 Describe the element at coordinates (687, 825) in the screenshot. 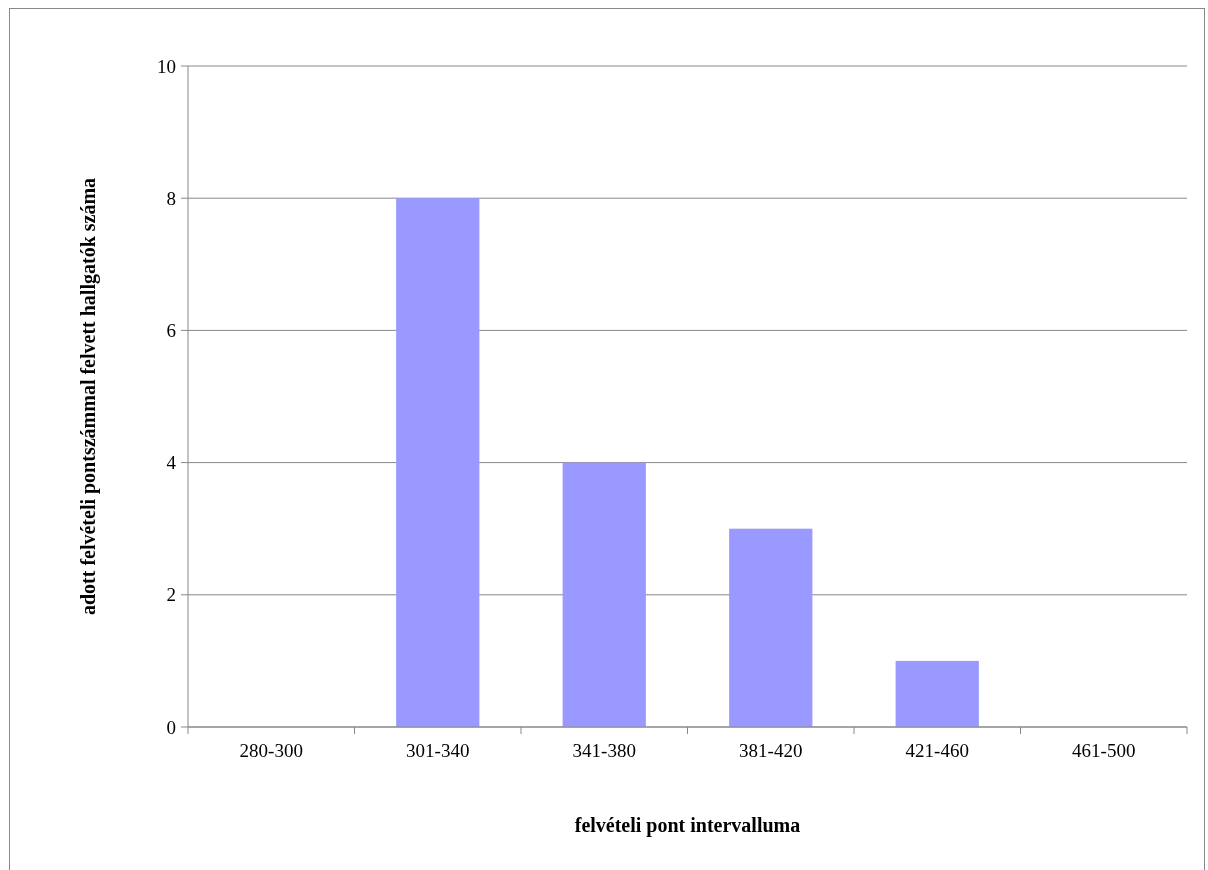

I see `x-axis-title: felvételi pont intervalluma` at that location.